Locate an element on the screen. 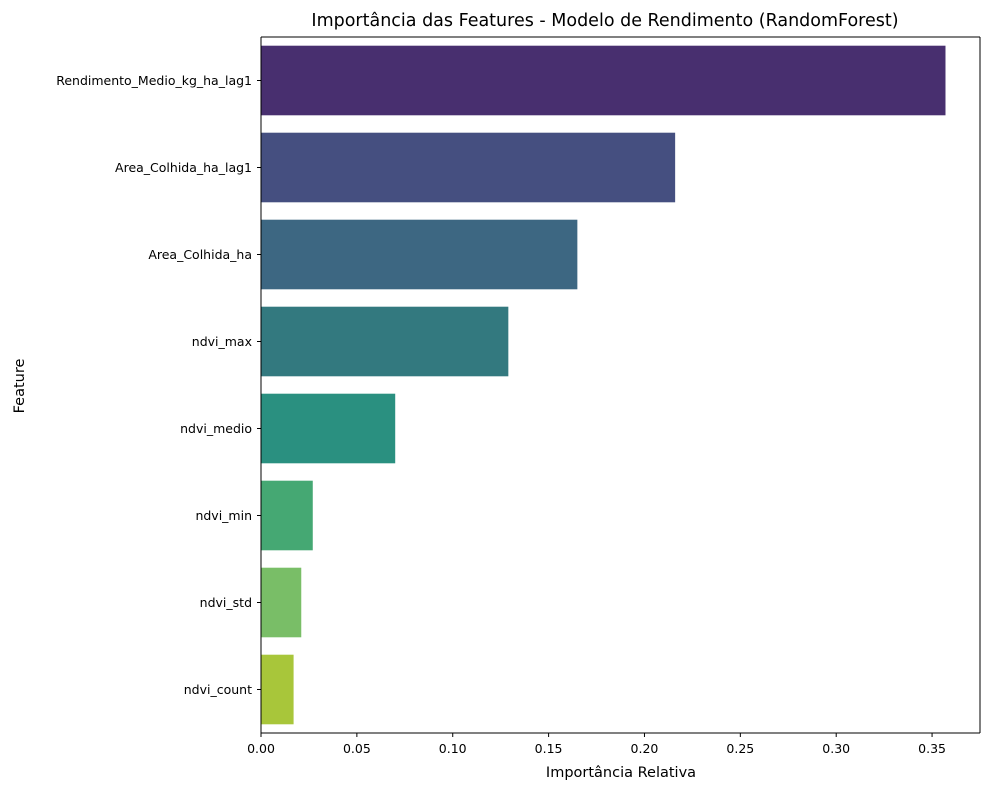 The image size is (989, 790). x-tick-label: 0.15 is located at coordinates (549, 748).